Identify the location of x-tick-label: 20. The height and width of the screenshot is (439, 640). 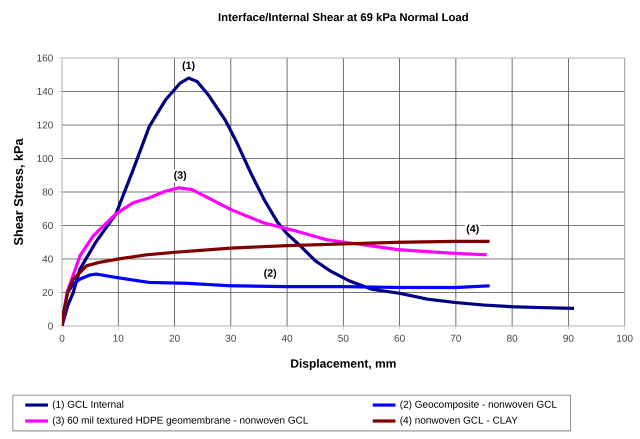
(174, 338).